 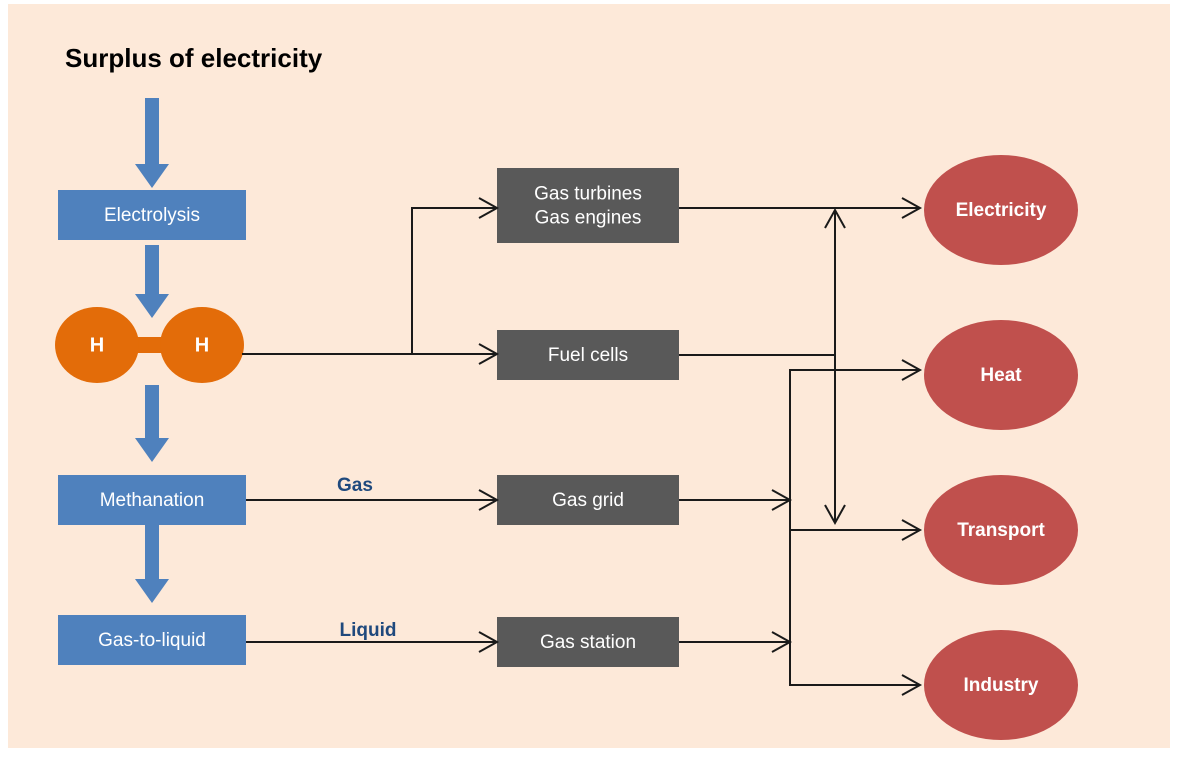 What do you see at coordinates (368, 630) in the screenshot?
I see `label: Liquid` at bounding box center [368, 630].